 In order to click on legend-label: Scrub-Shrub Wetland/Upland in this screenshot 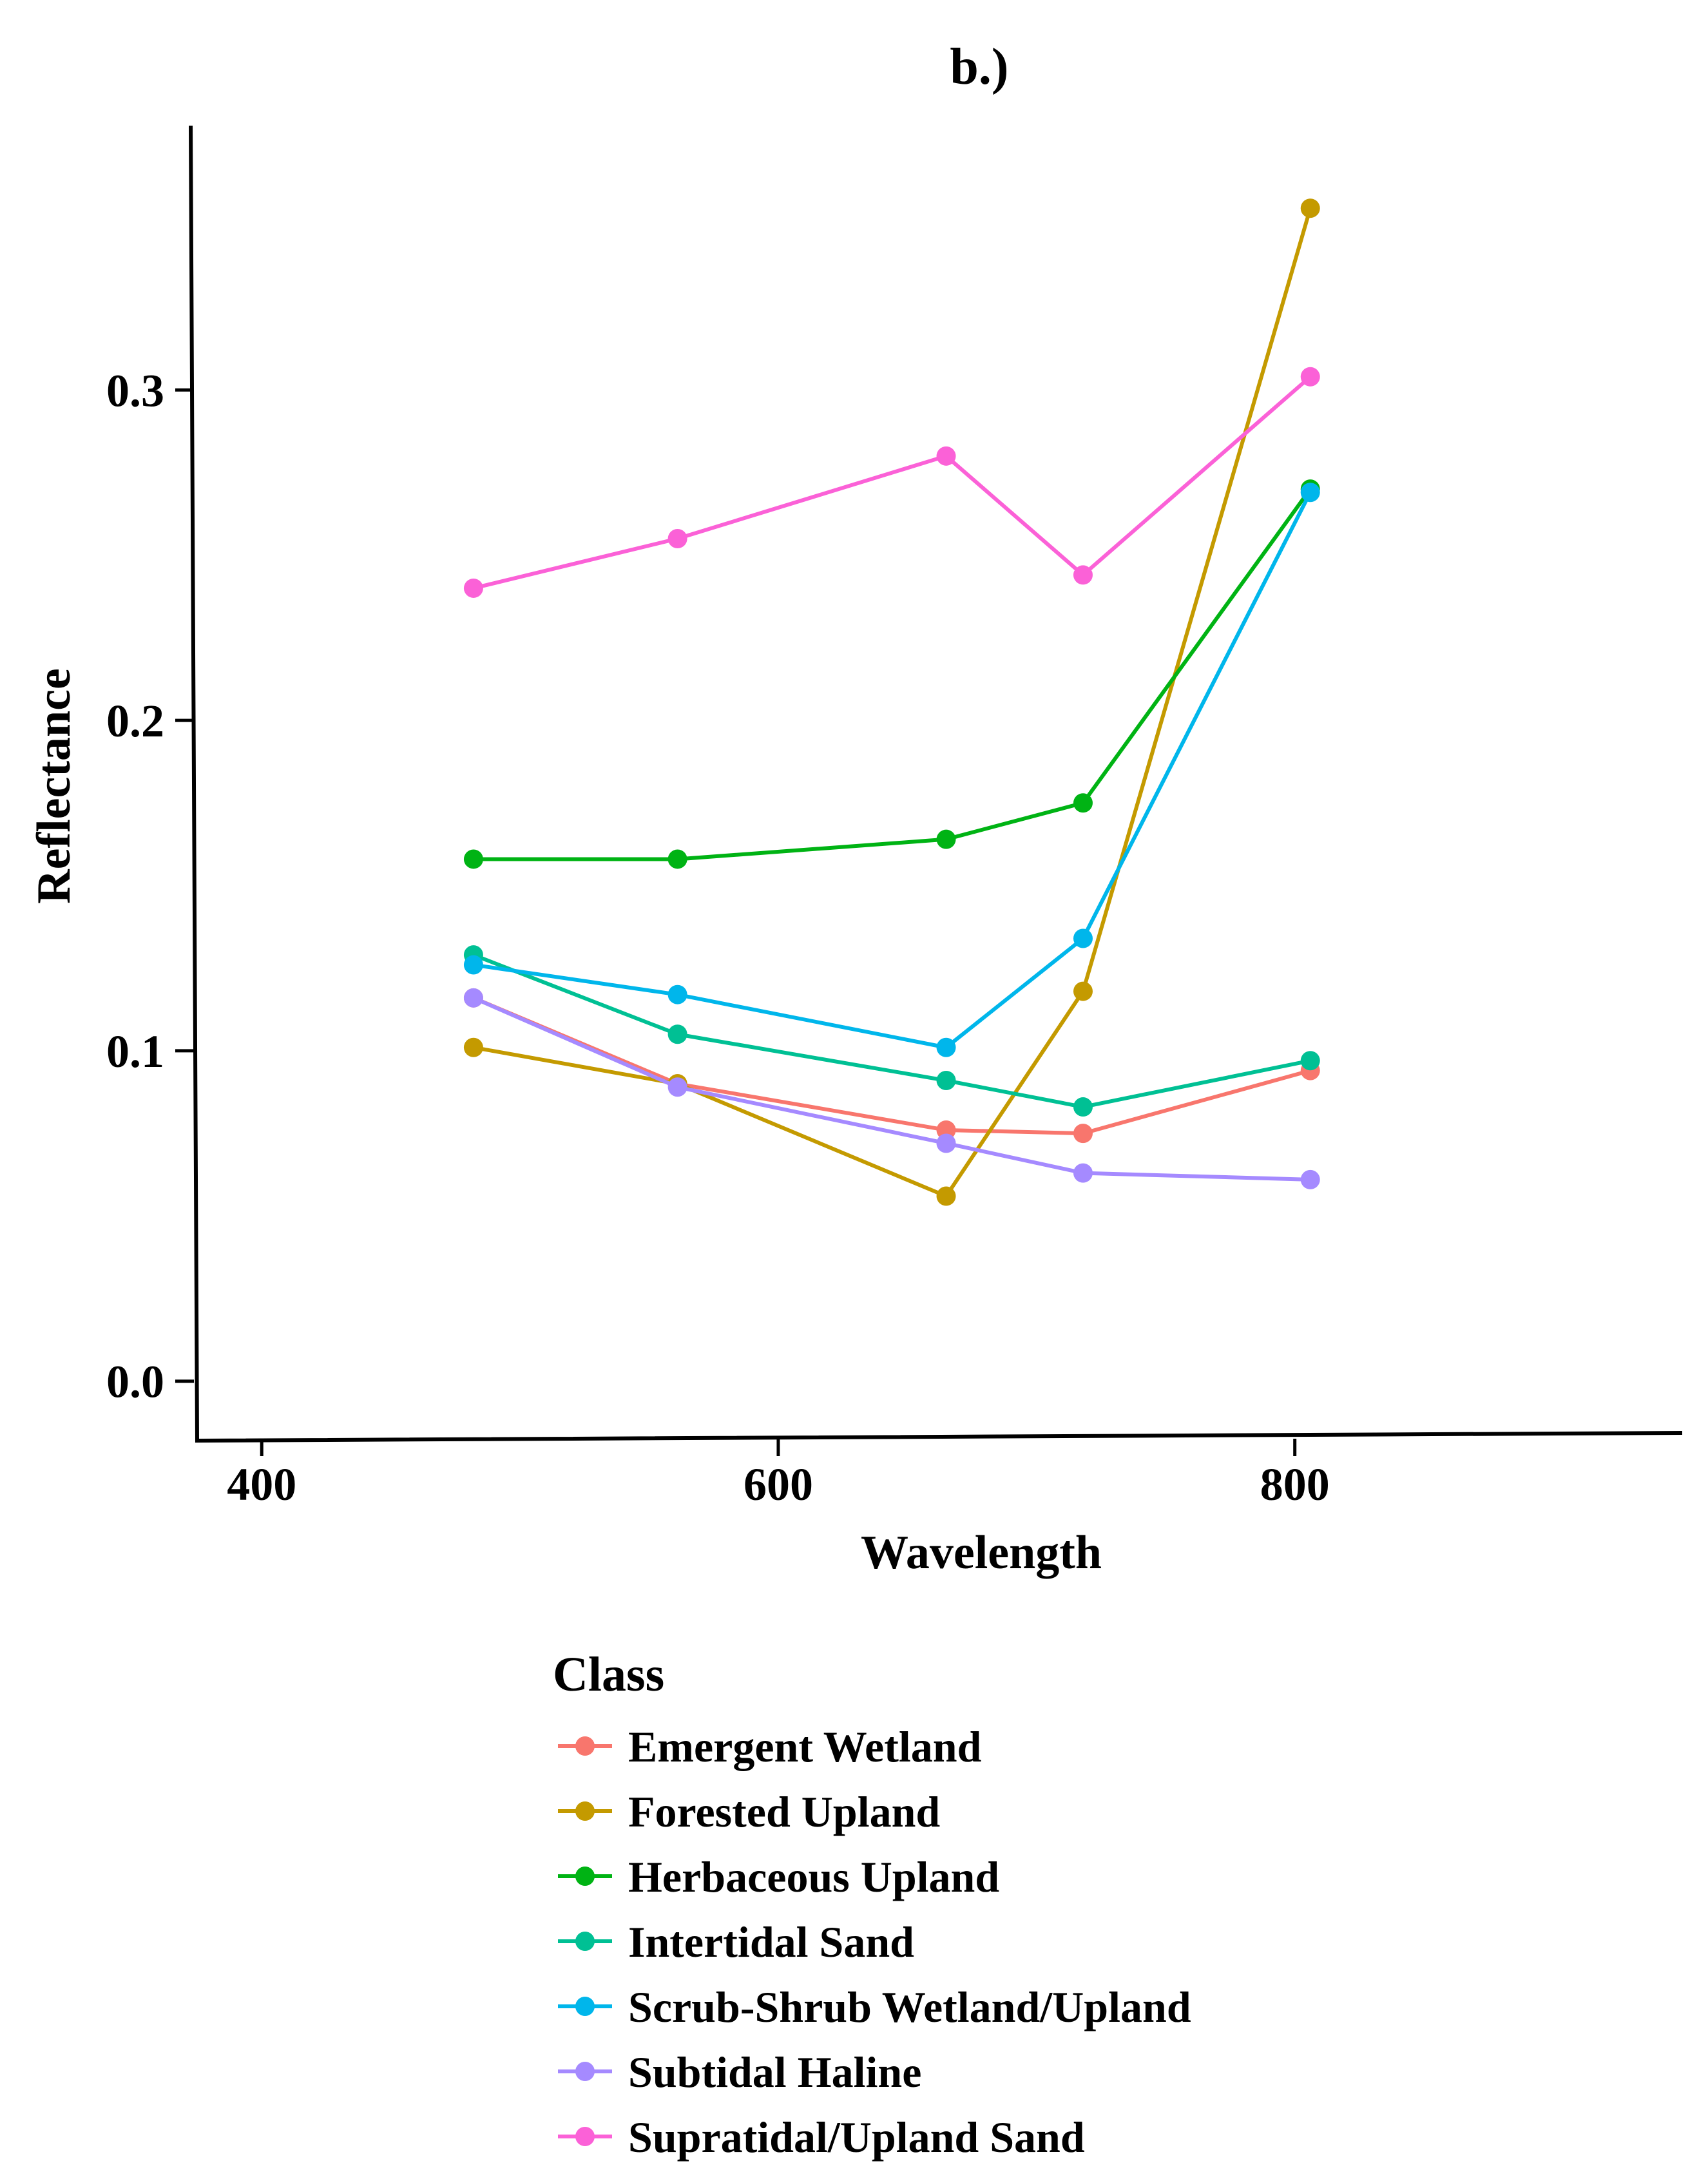, I will do `click(909, 2006)`.